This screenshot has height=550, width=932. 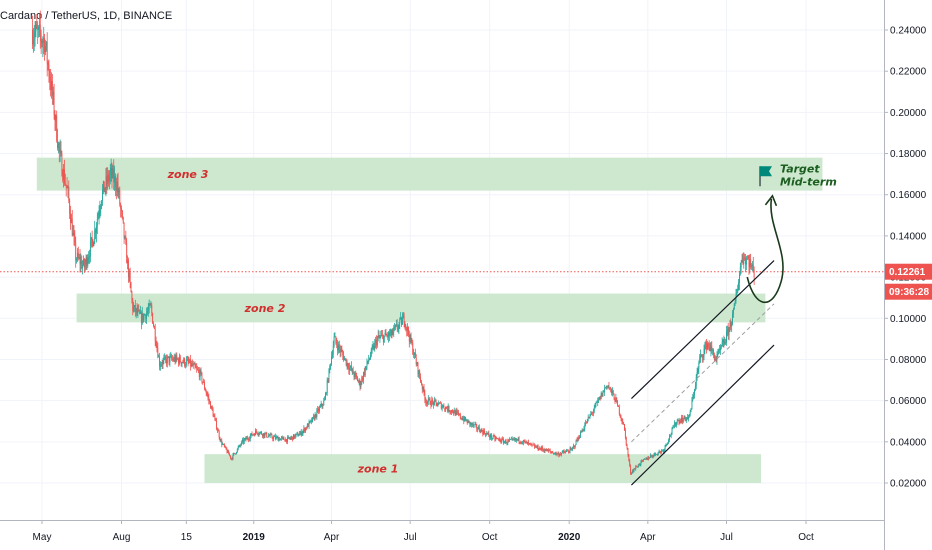 I want to click on price-tick-label: 0.14000, so click(x=908, y=236).